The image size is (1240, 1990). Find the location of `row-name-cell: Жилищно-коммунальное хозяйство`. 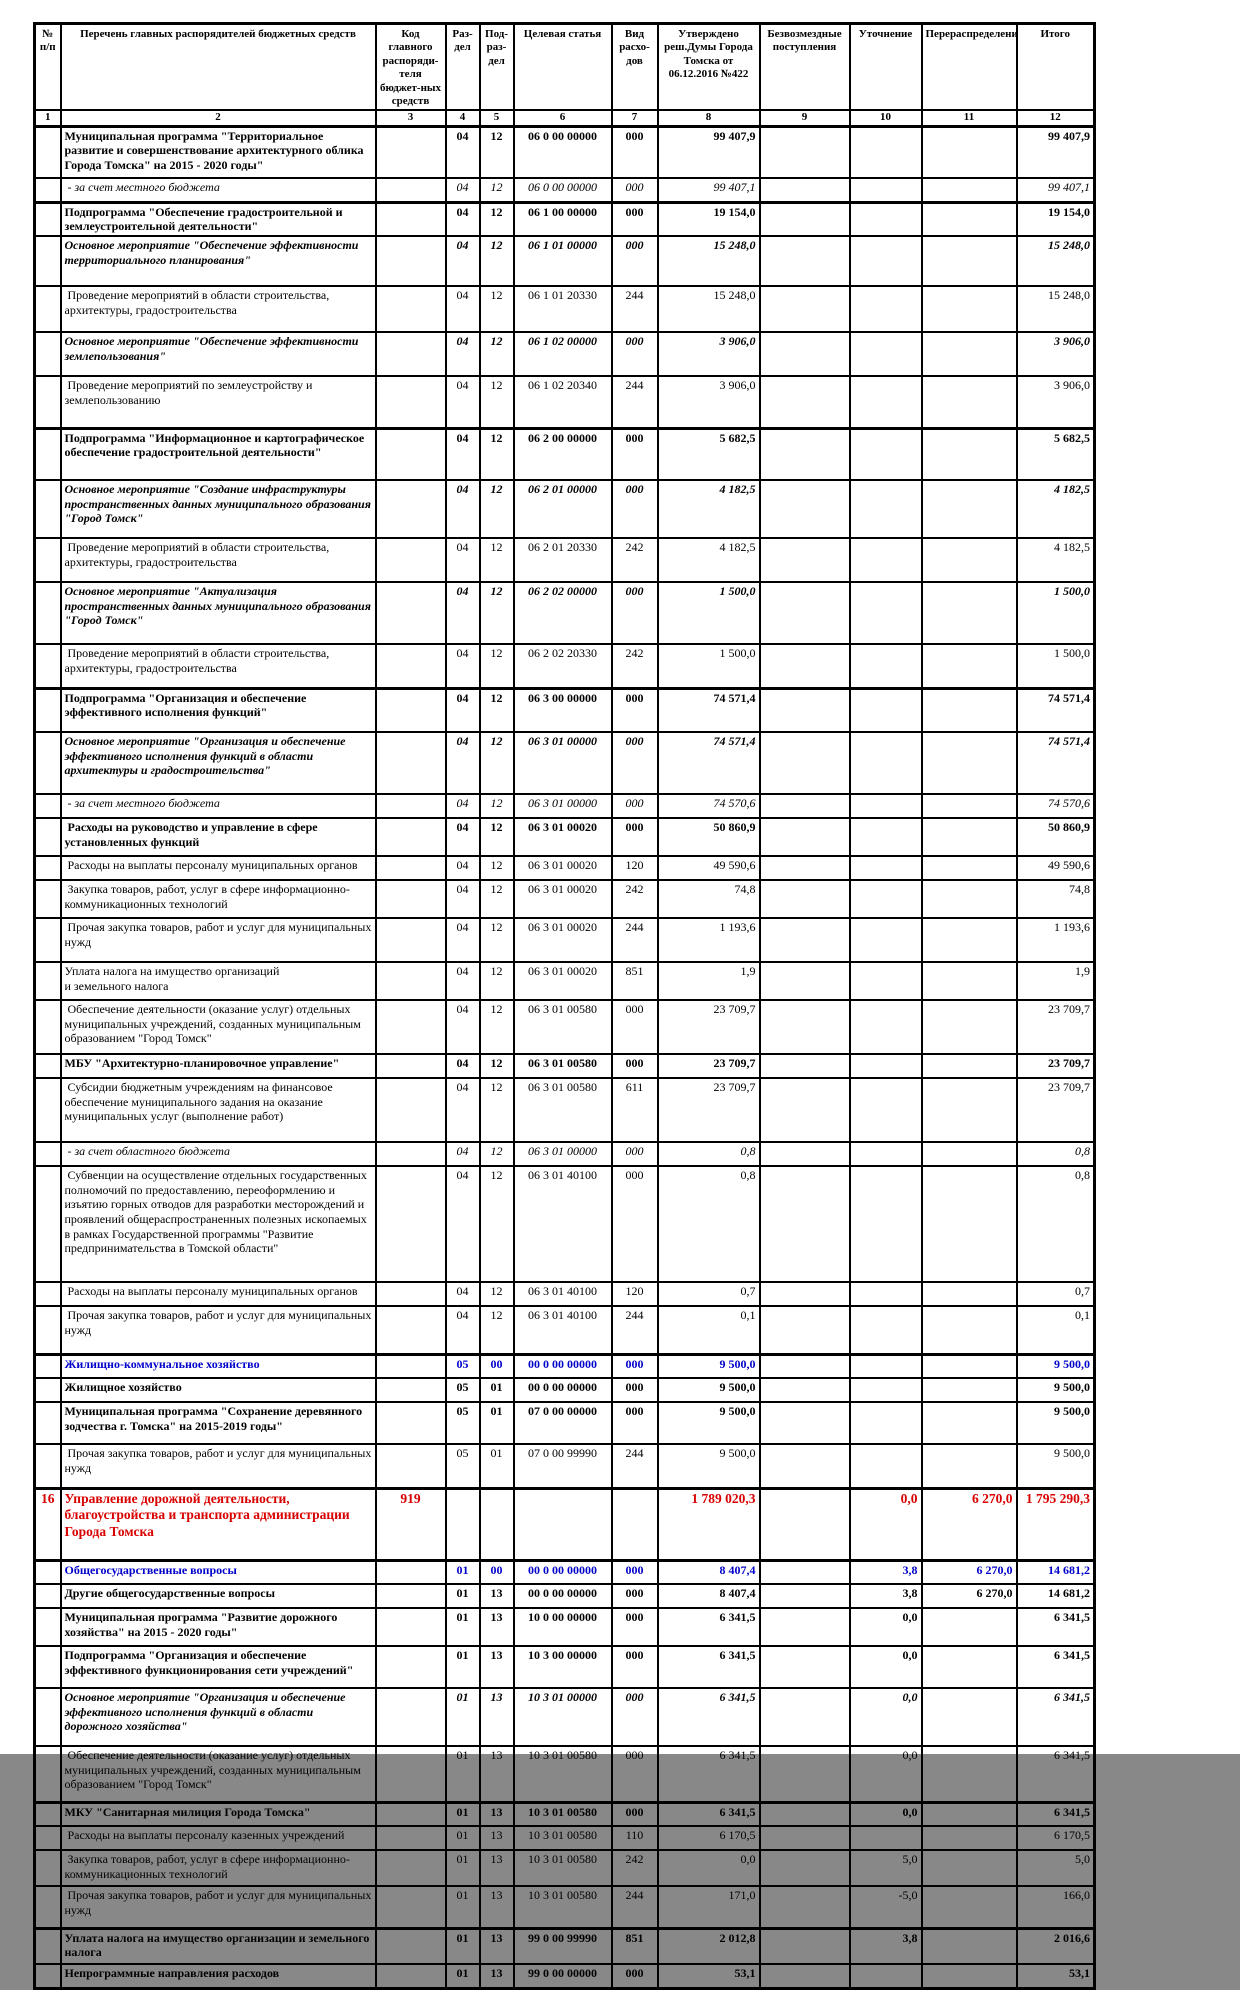

row-name-cell: Жилищно-коммунальное хозяйство is located at coordinates (218, 1366).